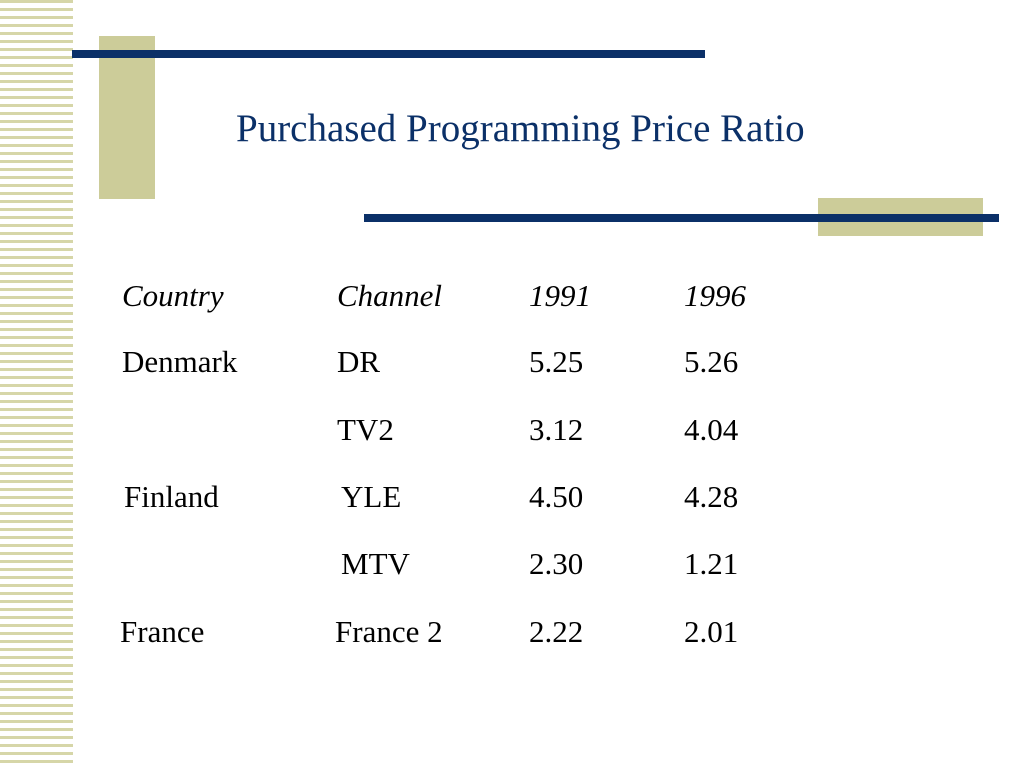  I want to click on cell-country: France, so click(162, 631).